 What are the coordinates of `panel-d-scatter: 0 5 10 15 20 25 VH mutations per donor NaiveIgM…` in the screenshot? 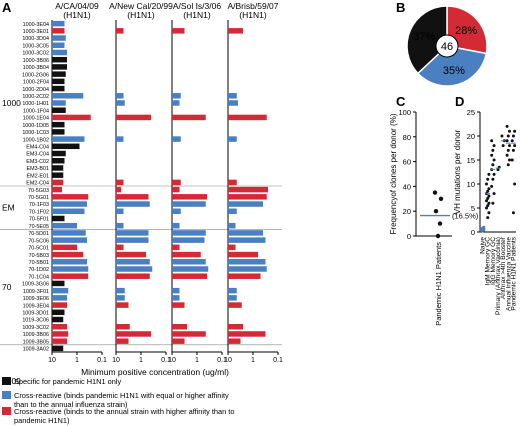 It's located at (485, 211).